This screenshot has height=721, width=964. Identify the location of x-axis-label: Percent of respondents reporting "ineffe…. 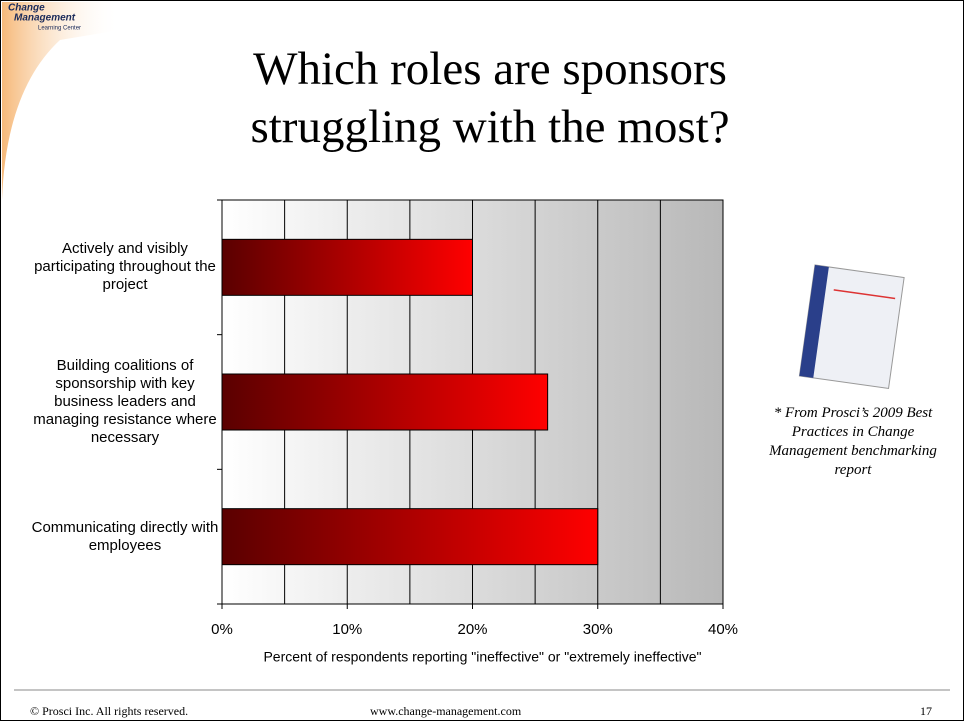
(482, 657).